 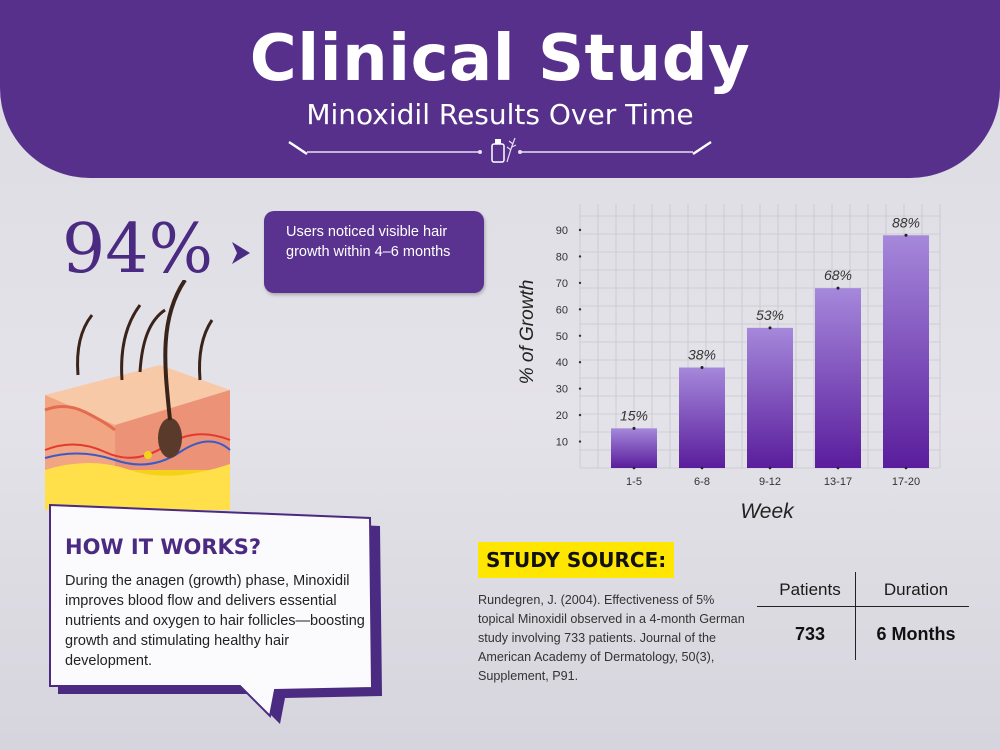 I want to click on data-label: 53%, so click(x=770, y=315).